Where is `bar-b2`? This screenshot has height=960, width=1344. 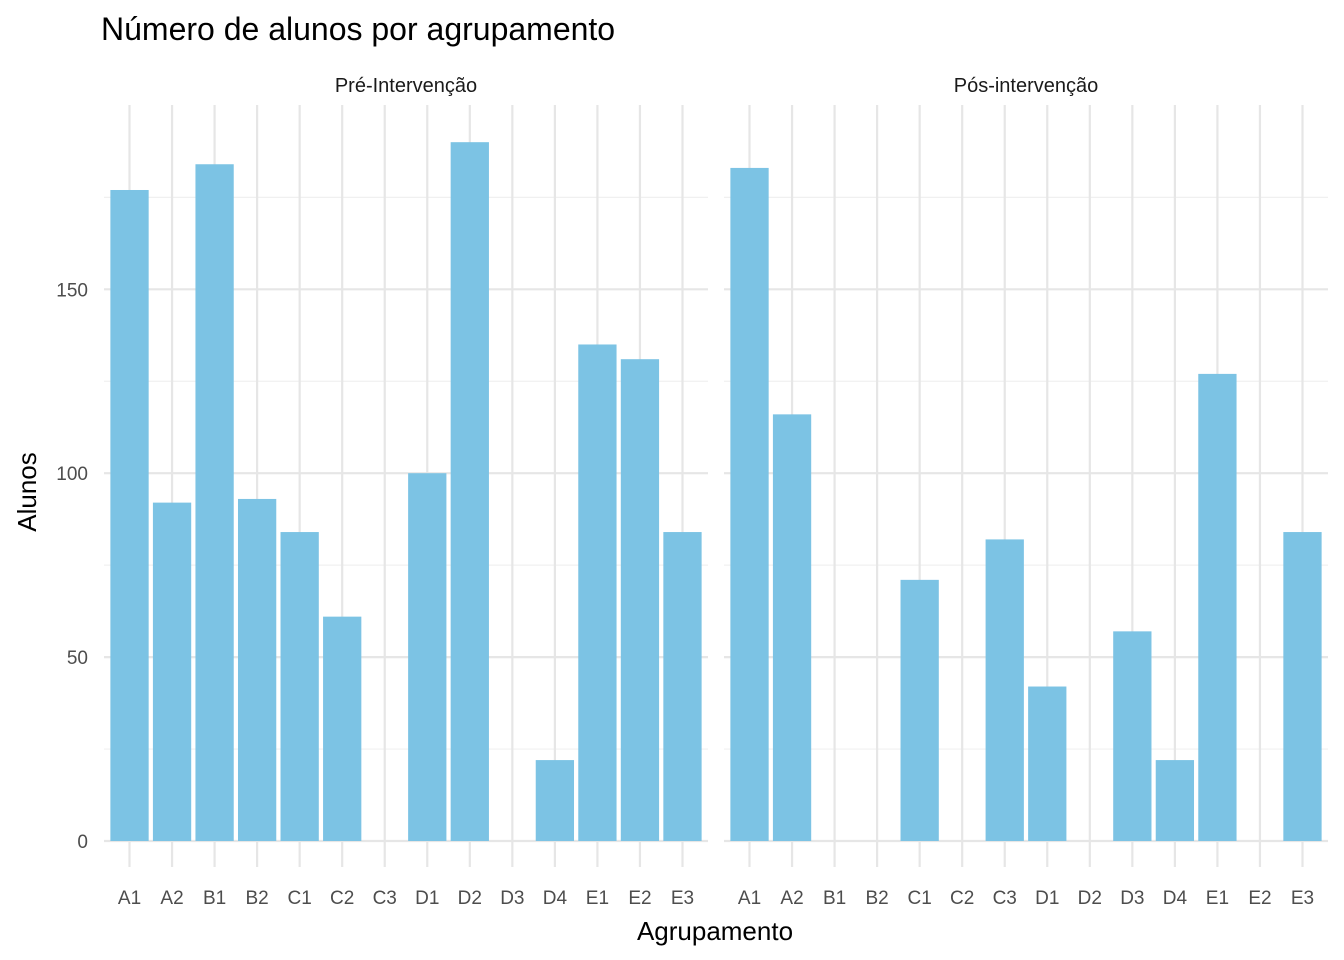 bar-b2 is located at coordinates (257, 669).